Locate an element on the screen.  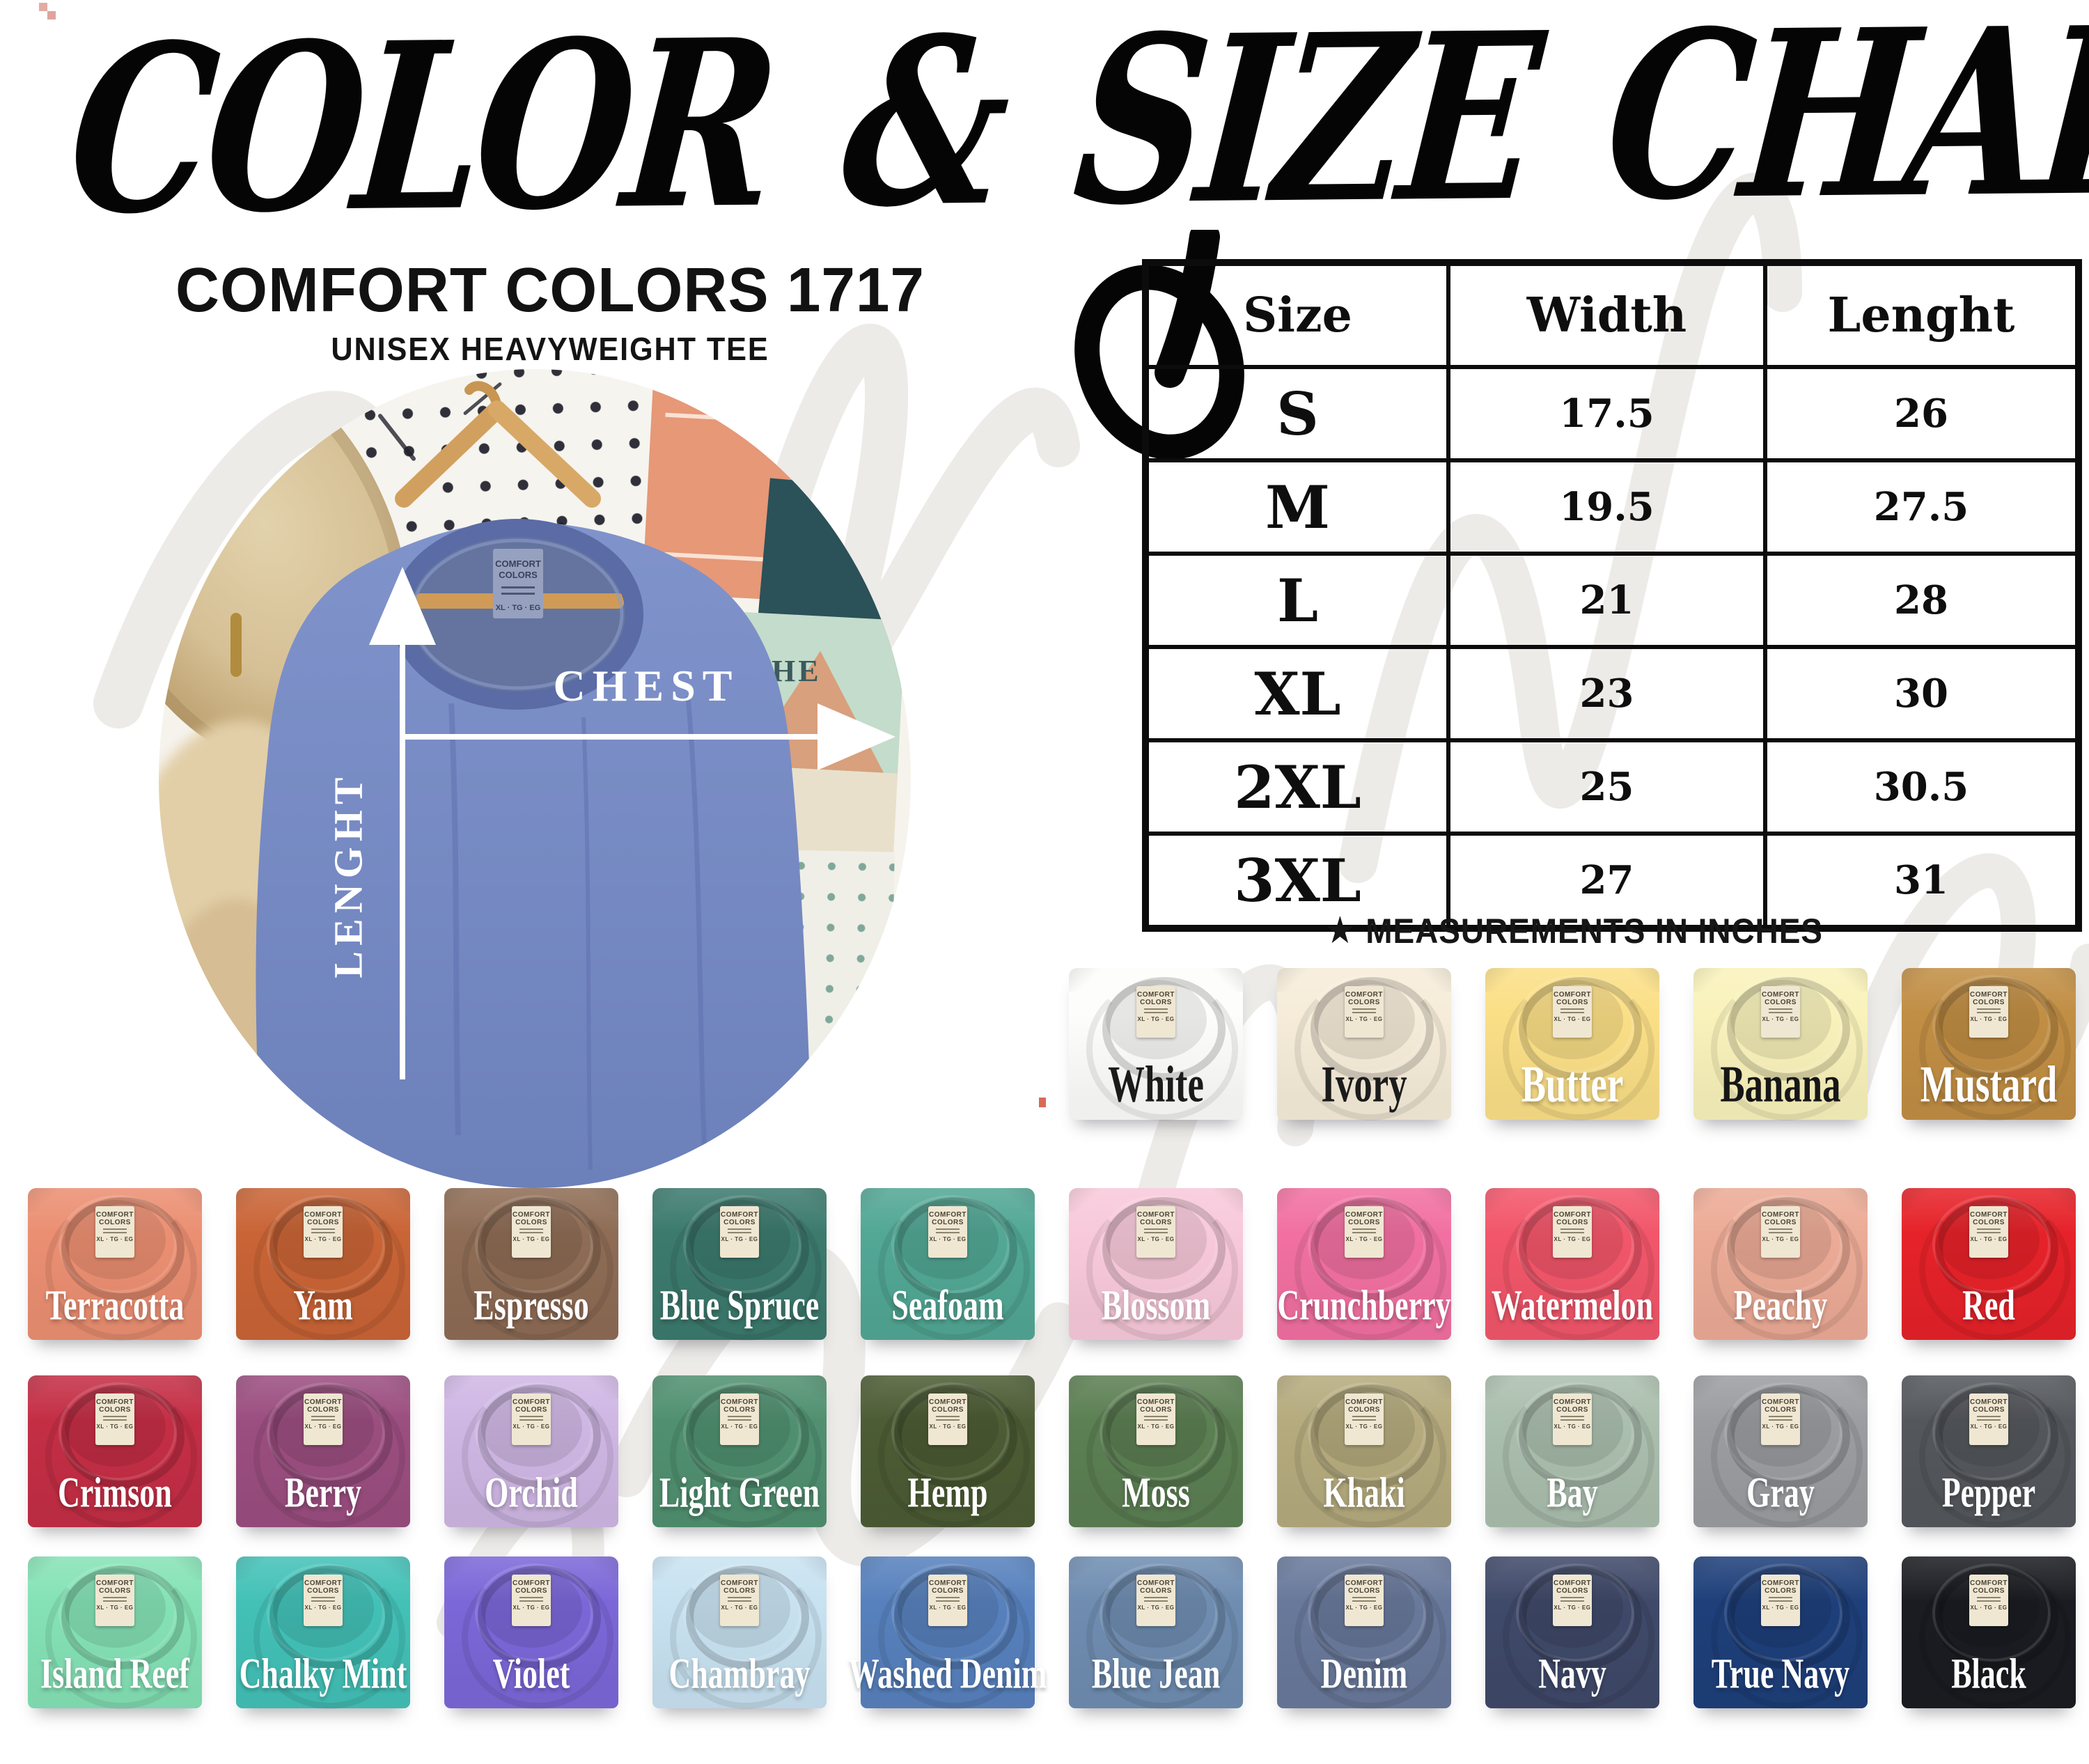
color-swatch: COMFORT COLORS XL · TG · EG Blue Spruce is located at coordinates (739, 1264).